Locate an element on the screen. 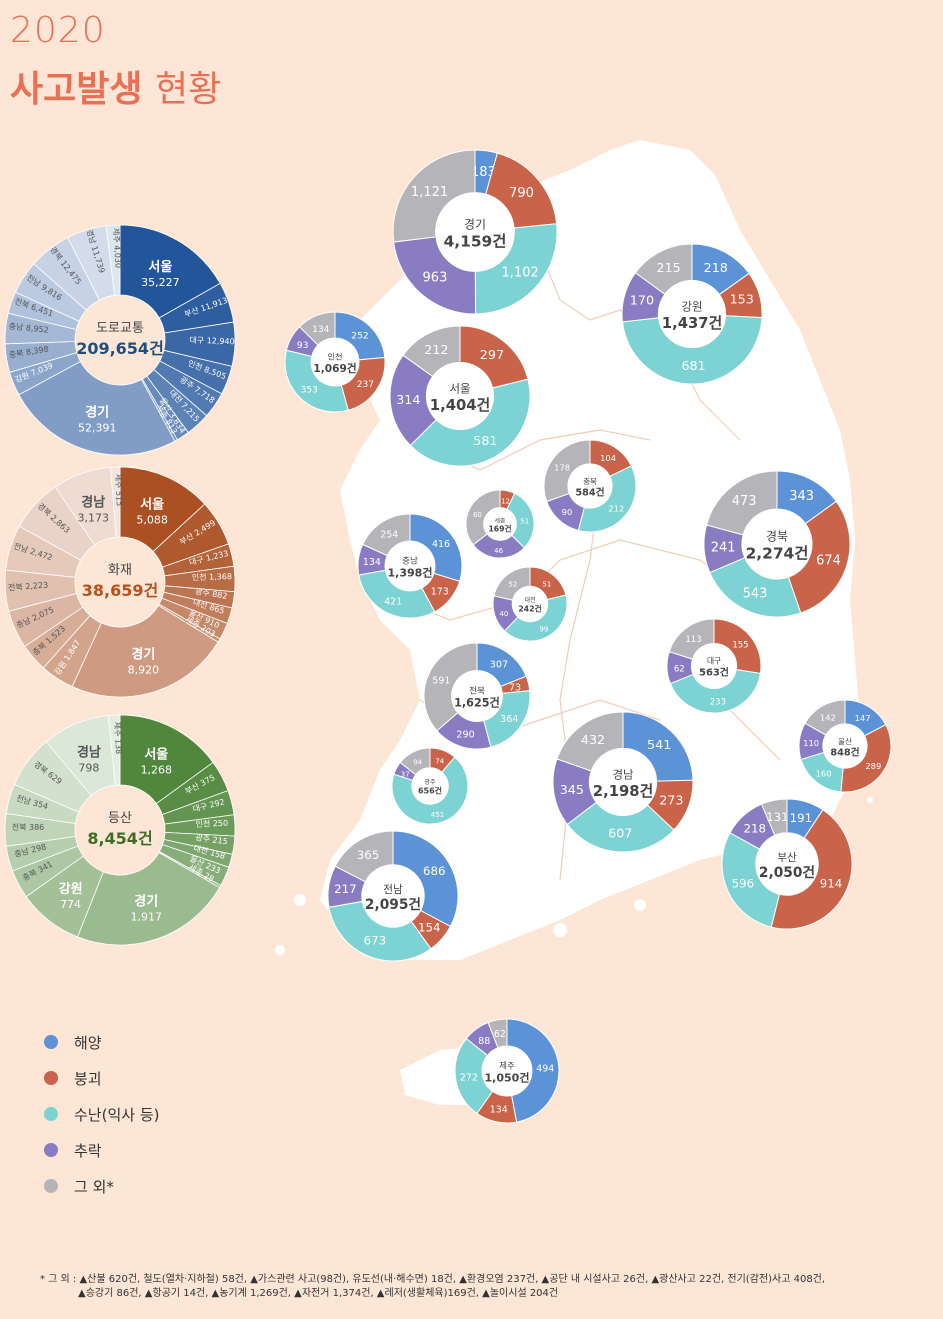  region-slice-label: 93 is located at coordinates (303, 346).